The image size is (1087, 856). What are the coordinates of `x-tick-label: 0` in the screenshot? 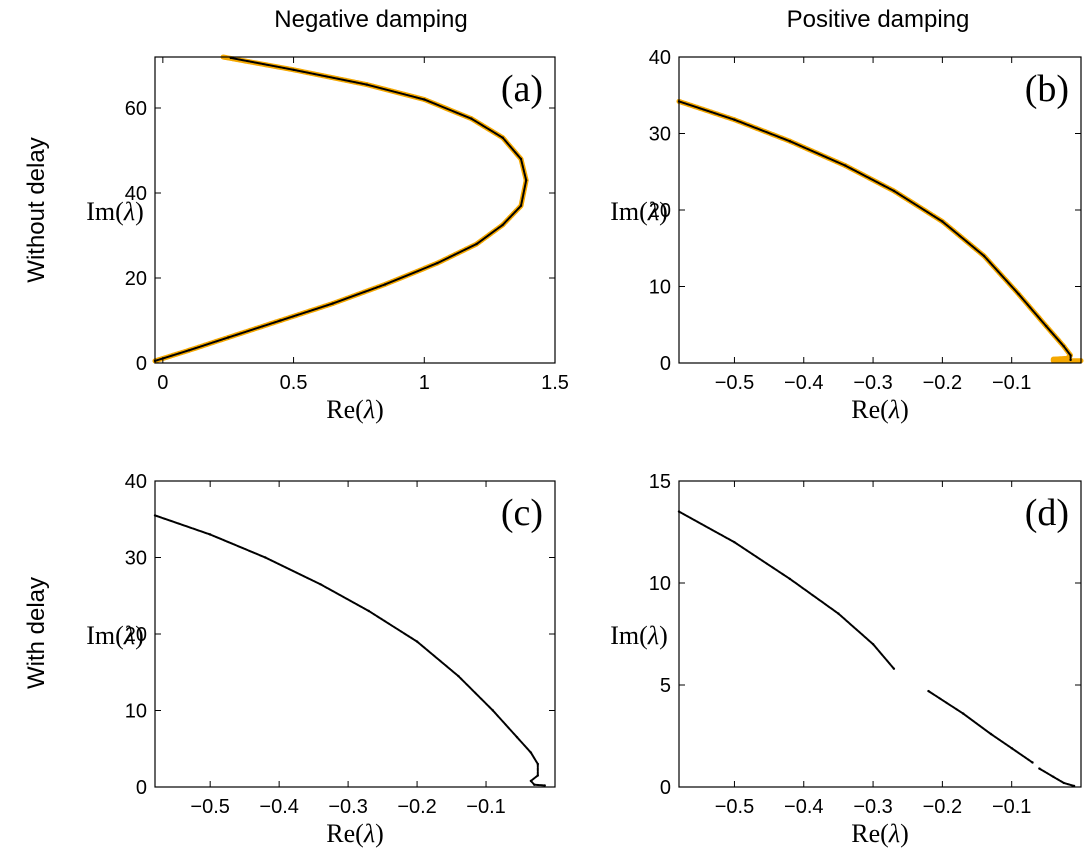 It's located at (162, 383).